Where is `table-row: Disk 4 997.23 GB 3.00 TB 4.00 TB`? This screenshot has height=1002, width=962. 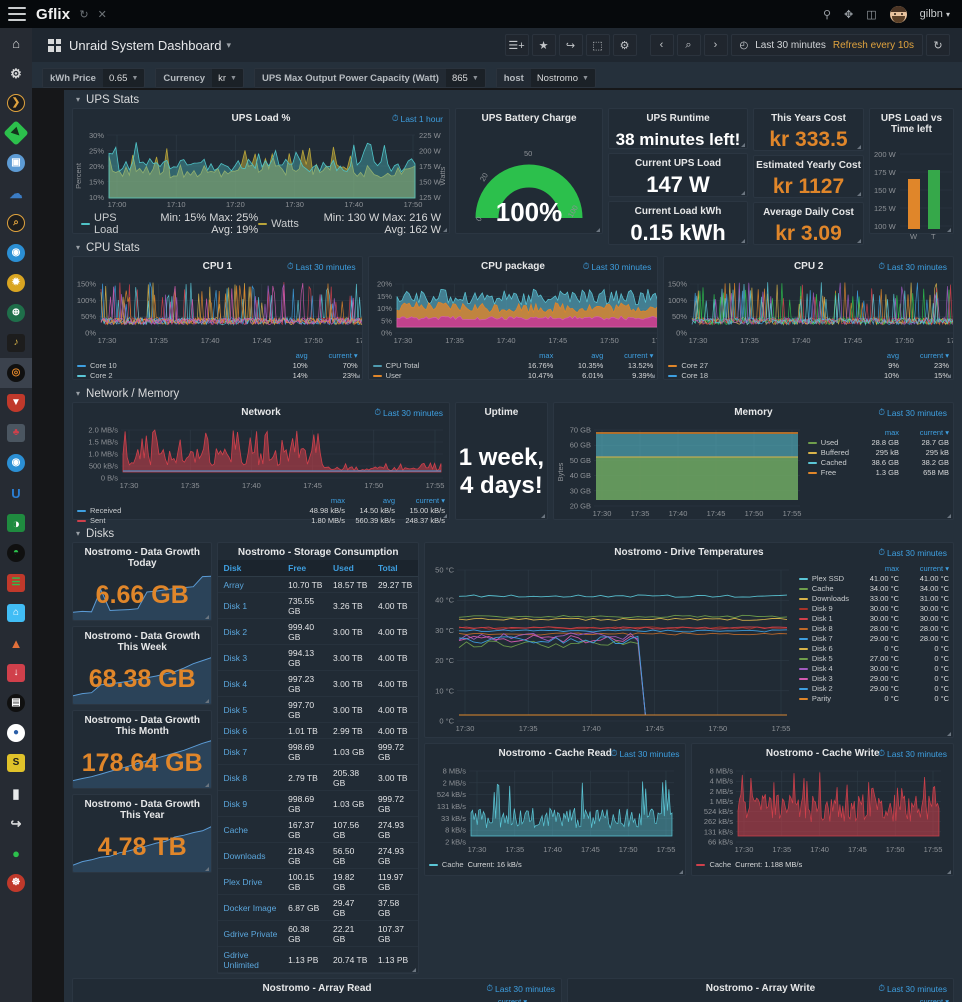
table-row: Disk 4 997.23 GB 3.00 TB 4.00 TB is located at coordinates (318, 683).